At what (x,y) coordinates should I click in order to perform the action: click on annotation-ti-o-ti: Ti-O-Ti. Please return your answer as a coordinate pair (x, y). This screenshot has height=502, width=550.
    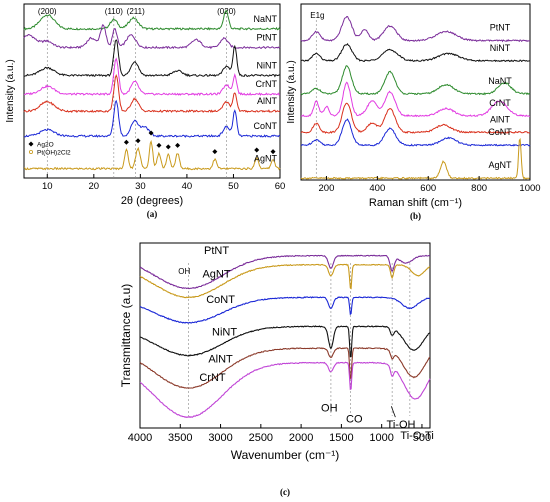
    Looking at the image, I should click on (416, 436).